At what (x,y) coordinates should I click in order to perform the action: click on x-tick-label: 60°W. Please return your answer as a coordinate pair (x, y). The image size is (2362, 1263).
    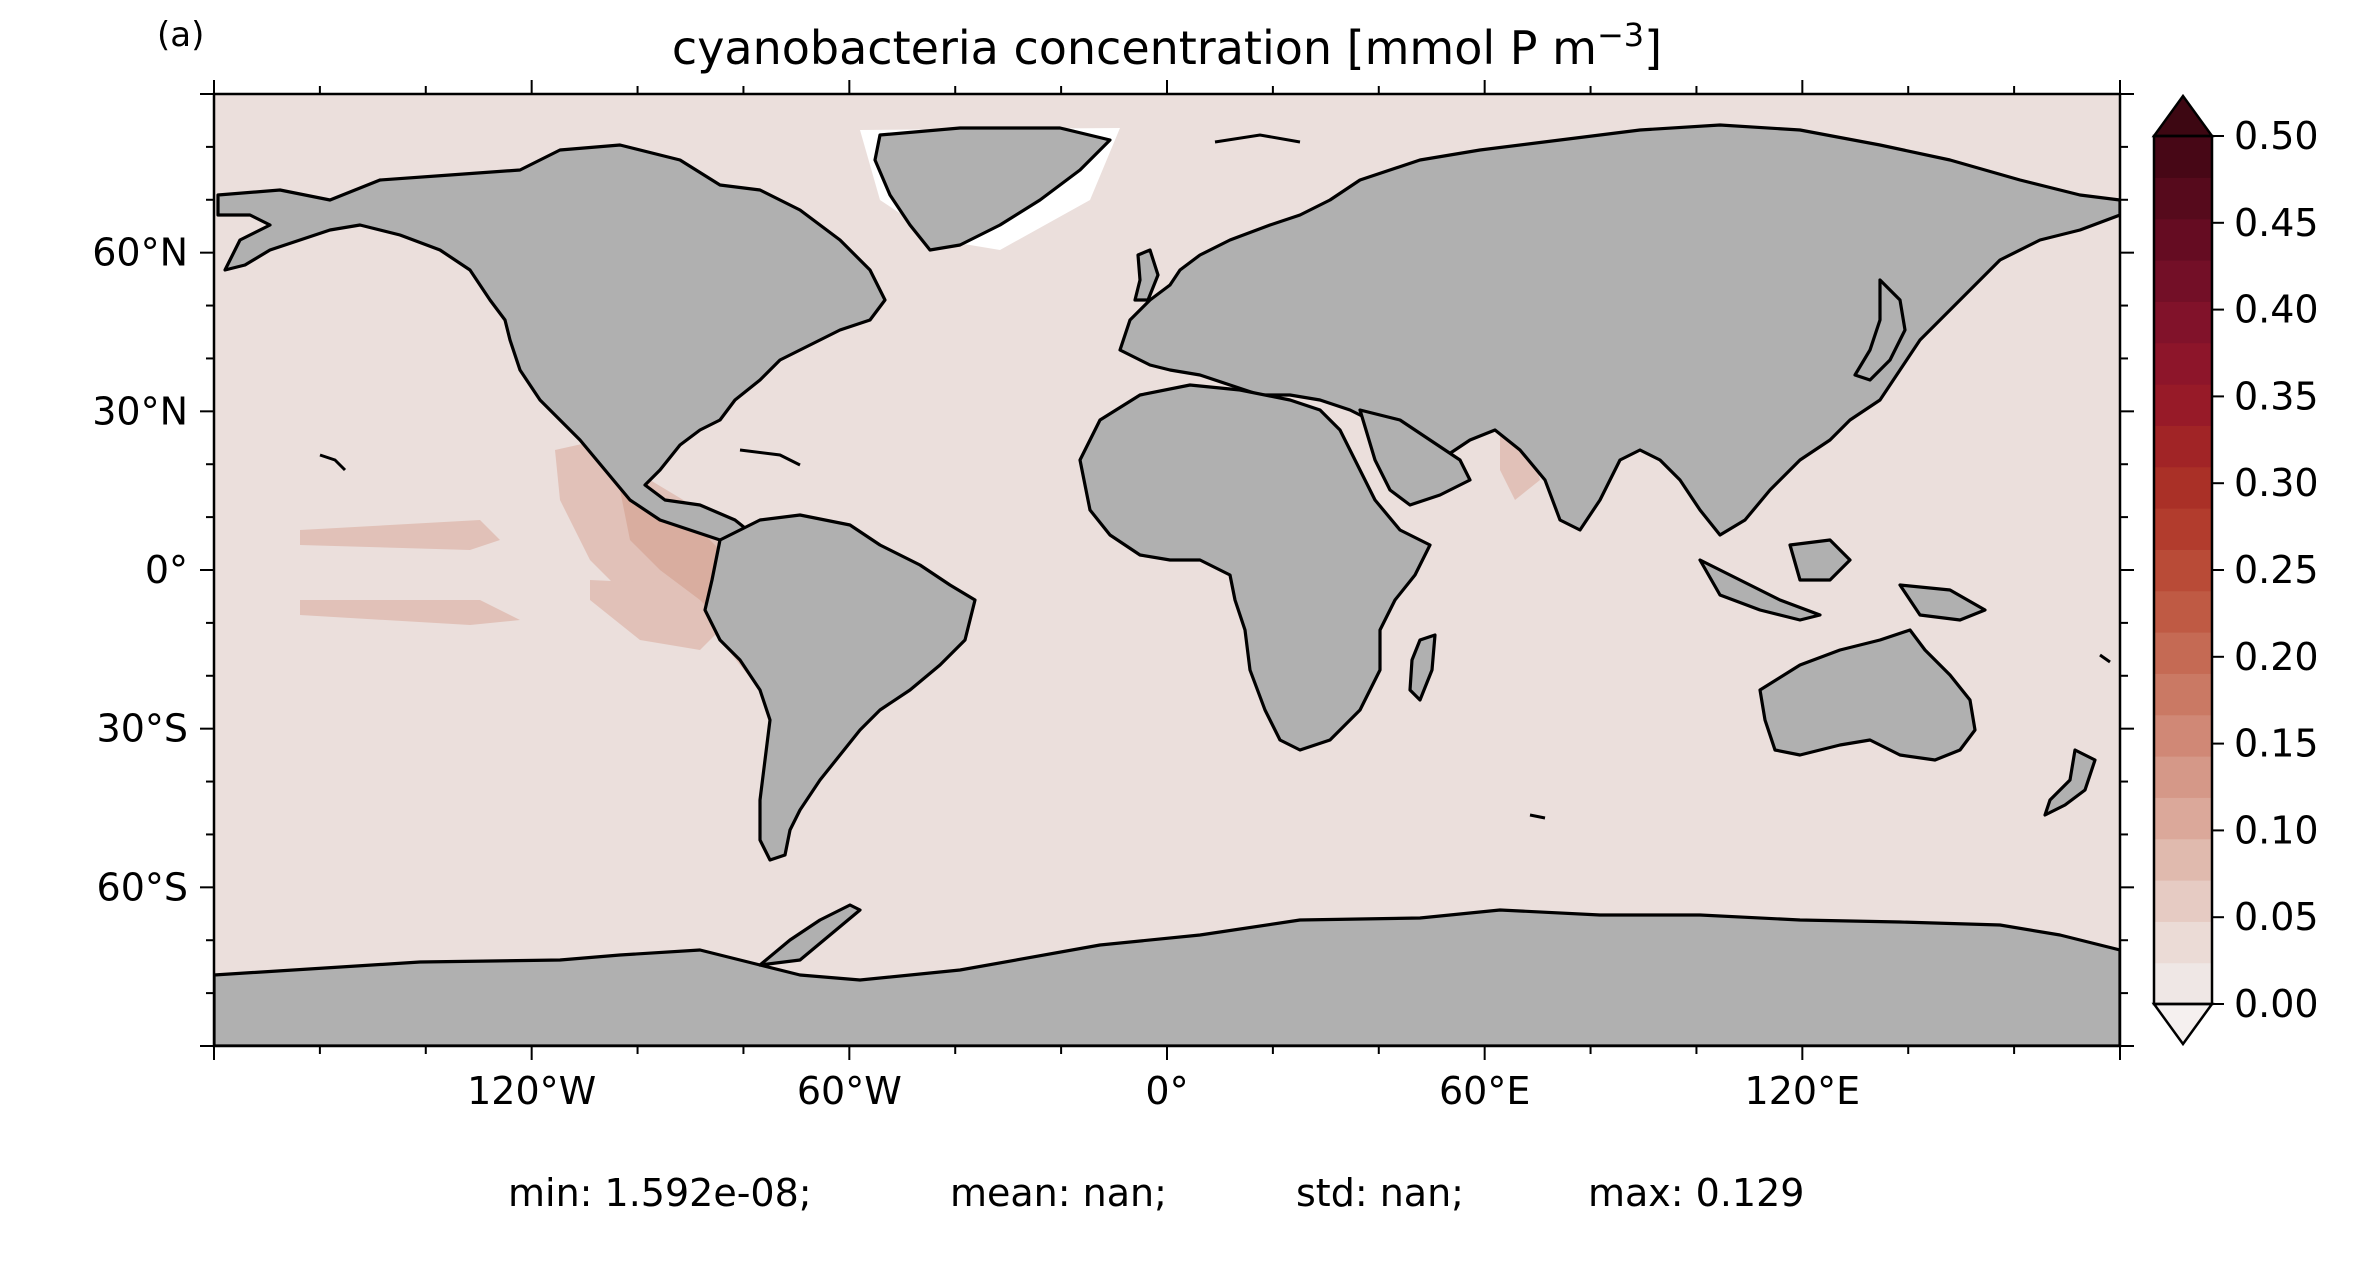
    Looking at the image, I should click on (849, 1091).